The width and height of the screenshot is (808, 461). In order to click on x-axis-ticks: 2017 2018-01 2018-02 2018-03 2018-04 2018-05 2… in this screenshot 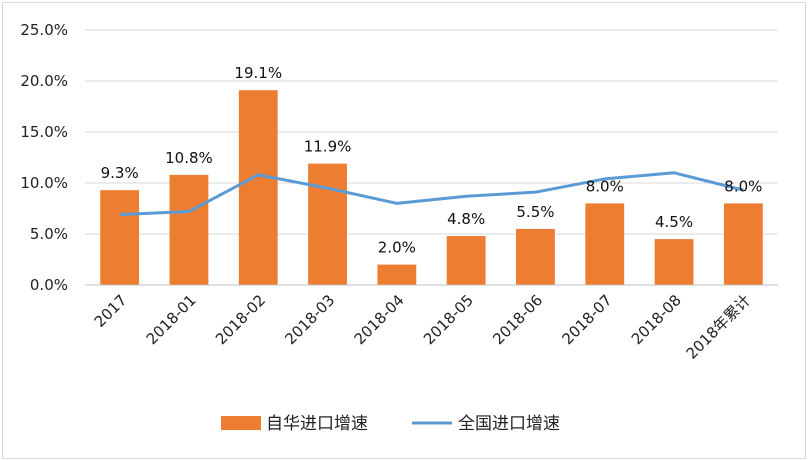, I will do `click(422, 327)`.